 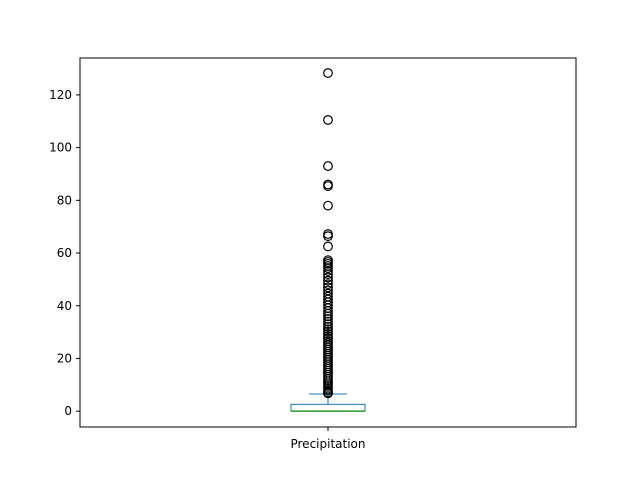 What do you see at coordinates (60, 148) in the screenshot?
I see `y-tick-label: 100` at bounding box center [60, 148].